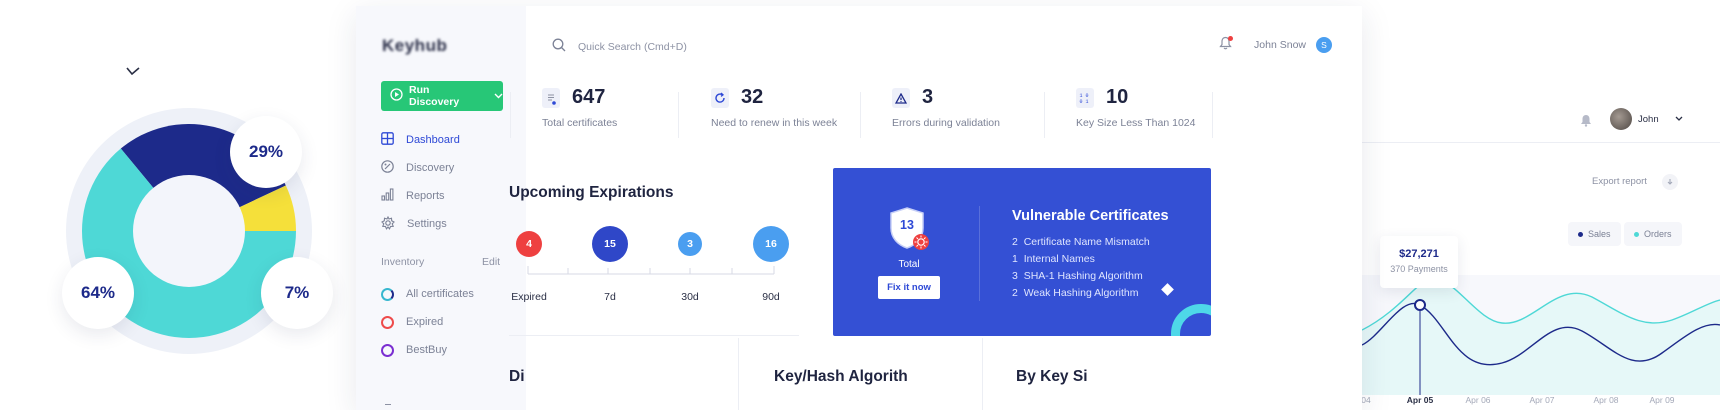 The width and height of the screenshot is (1720, 410). I want to click on fix-it-now-button: Fix it now, so click(909, 287).